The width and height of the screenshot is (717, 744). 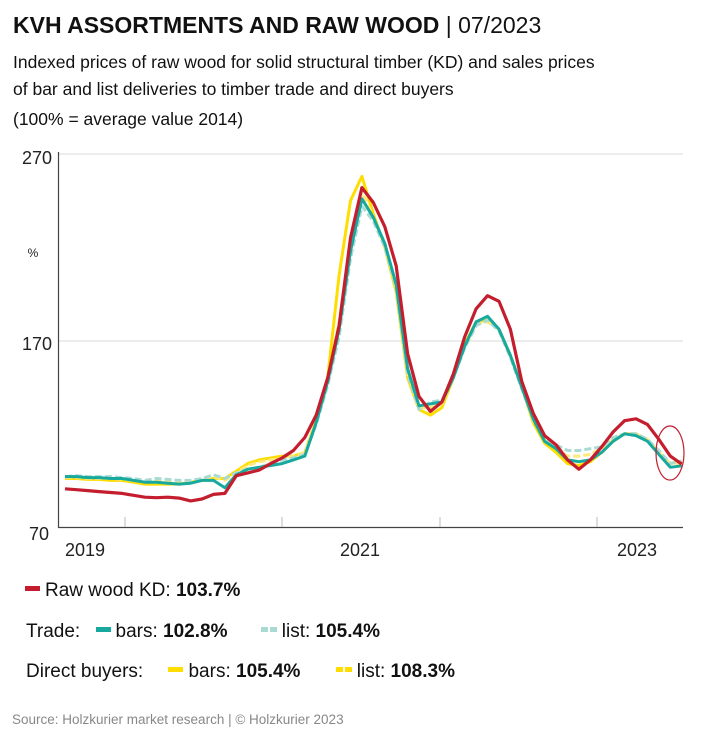 I want to click on legend-trade-list-value: 105.4%, so click(x=347, y=631).